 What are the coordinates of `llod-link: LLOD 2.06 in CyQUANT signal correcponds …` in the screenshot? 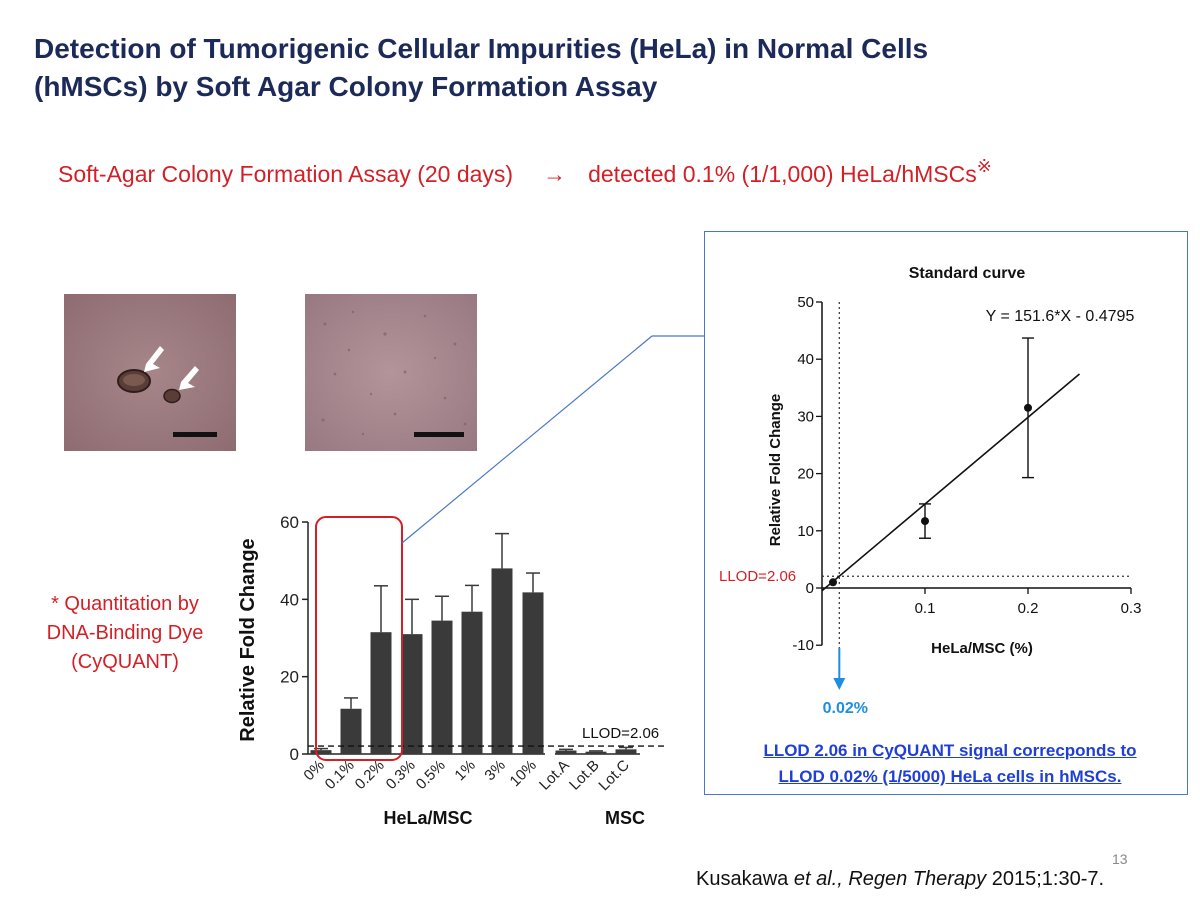 It's located at (950, 764).